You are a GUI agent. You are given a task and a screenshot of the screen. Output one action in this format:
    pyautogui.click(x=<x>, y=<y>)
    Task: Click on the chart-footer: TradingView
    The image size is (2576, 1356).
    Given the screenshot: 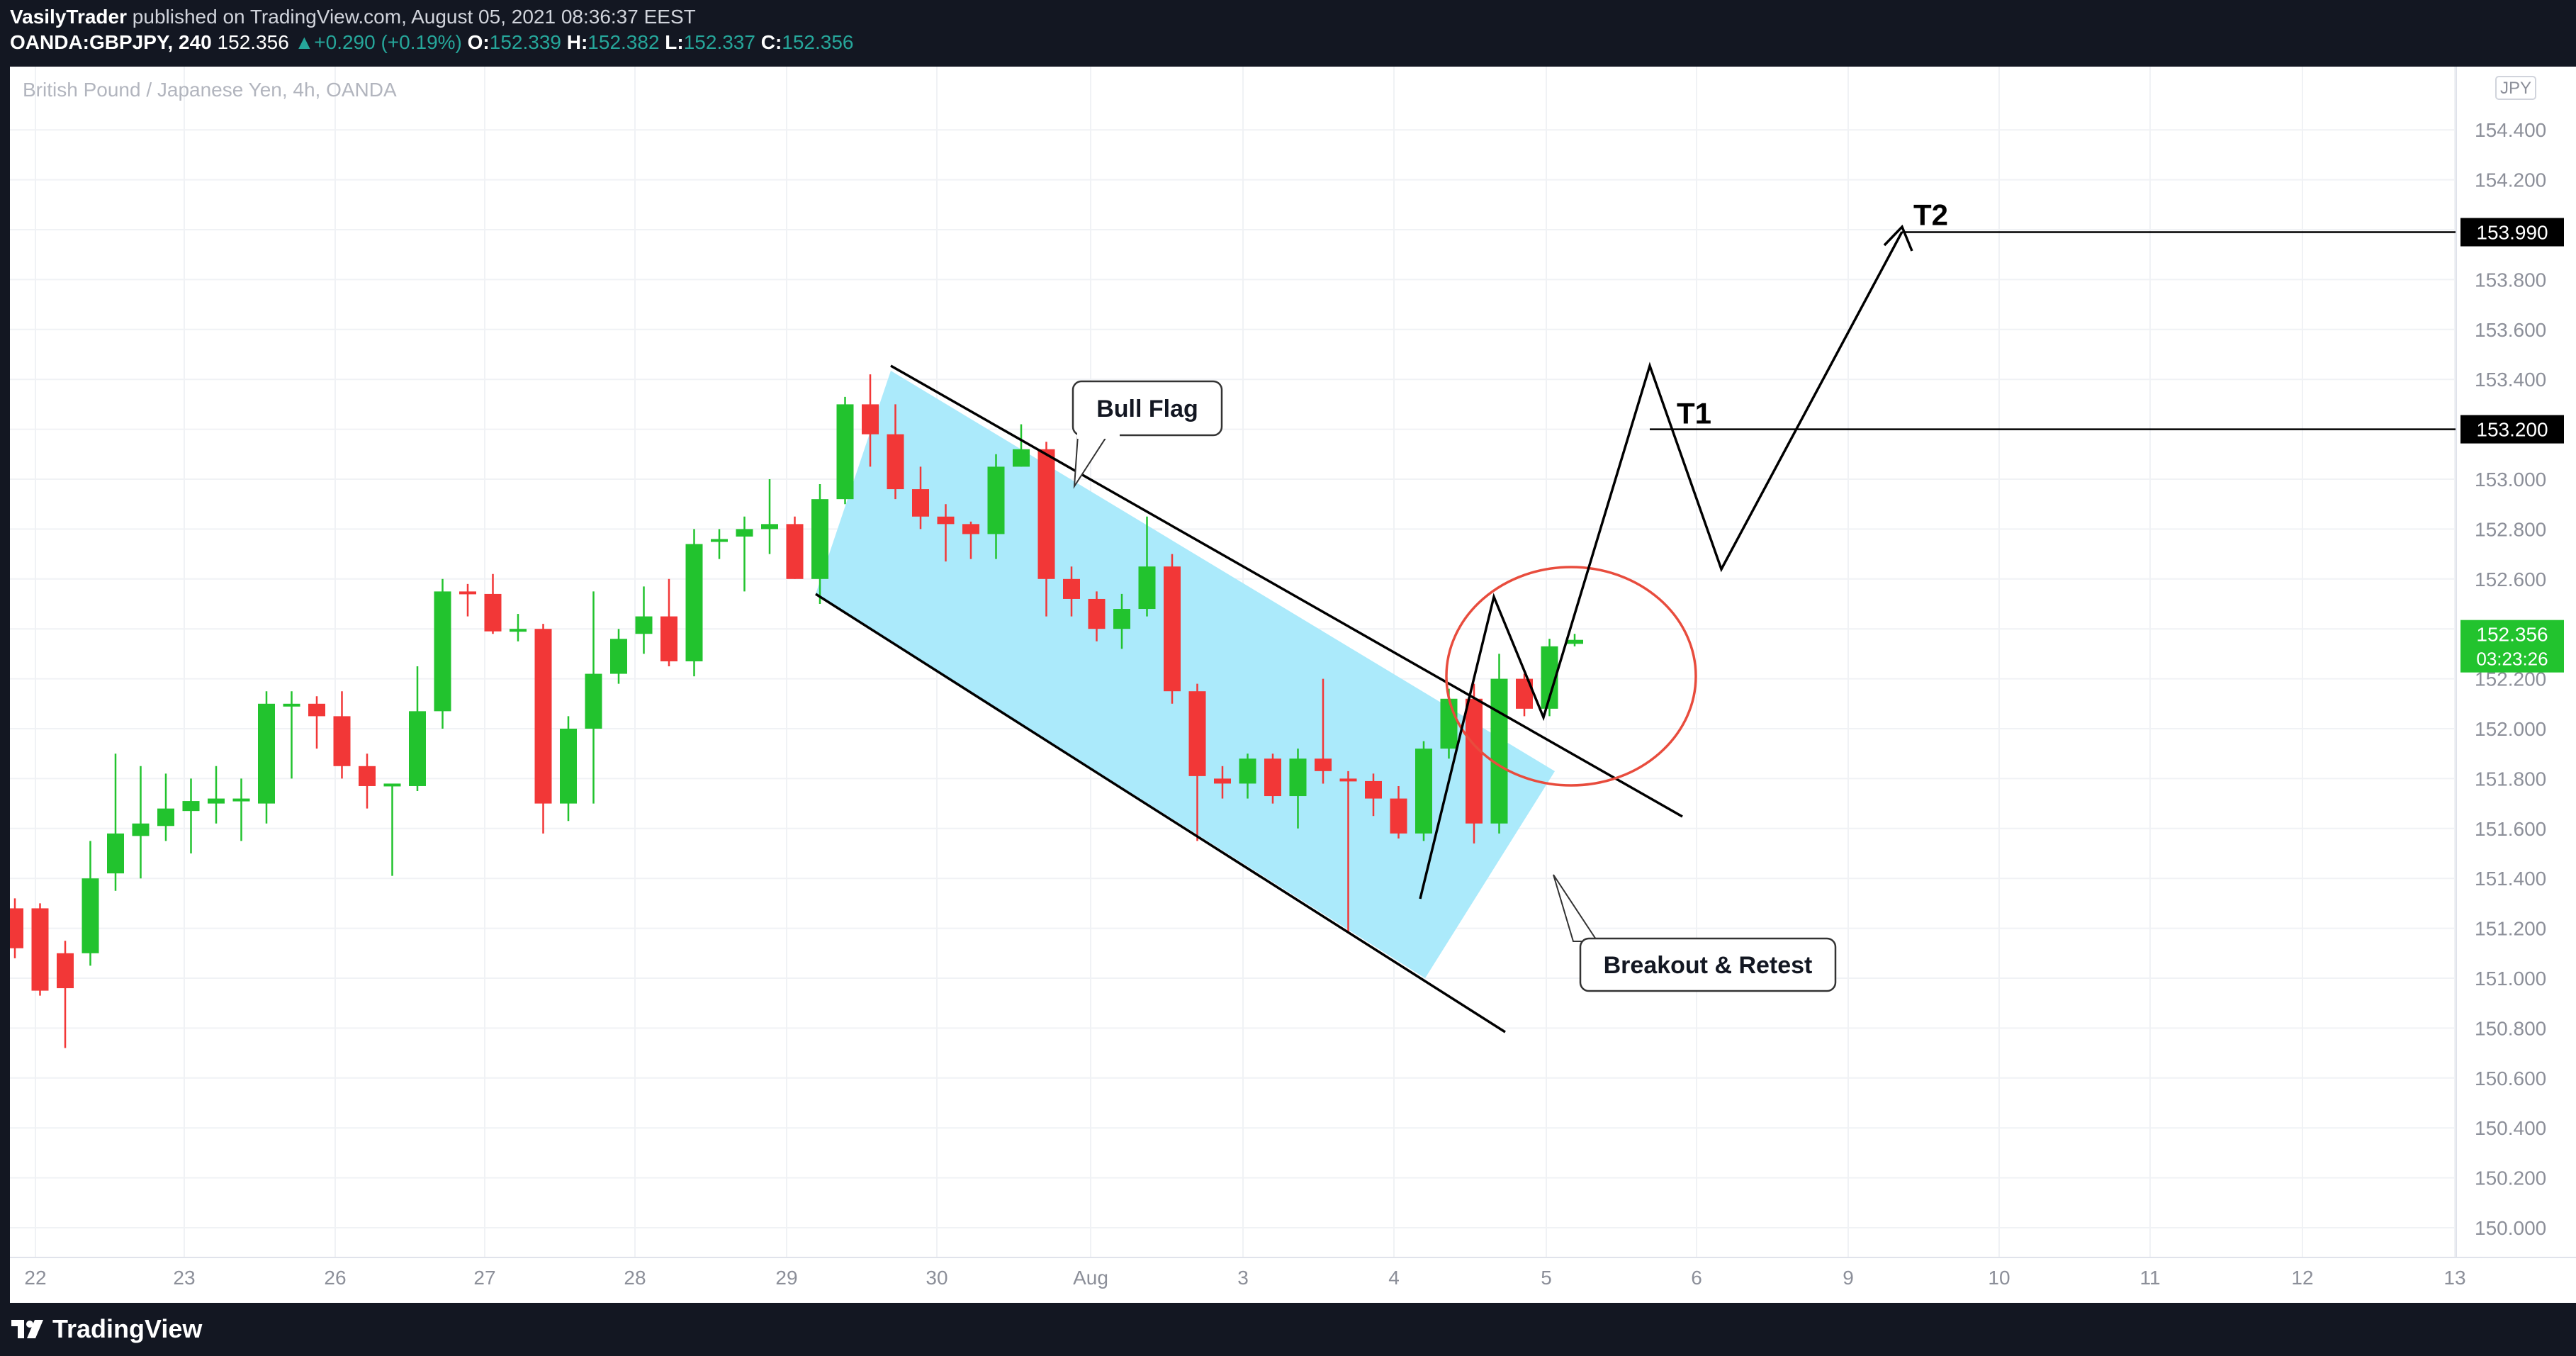 What is the action you would take?
    pyautogui.click(x=1288, y=1330)
    